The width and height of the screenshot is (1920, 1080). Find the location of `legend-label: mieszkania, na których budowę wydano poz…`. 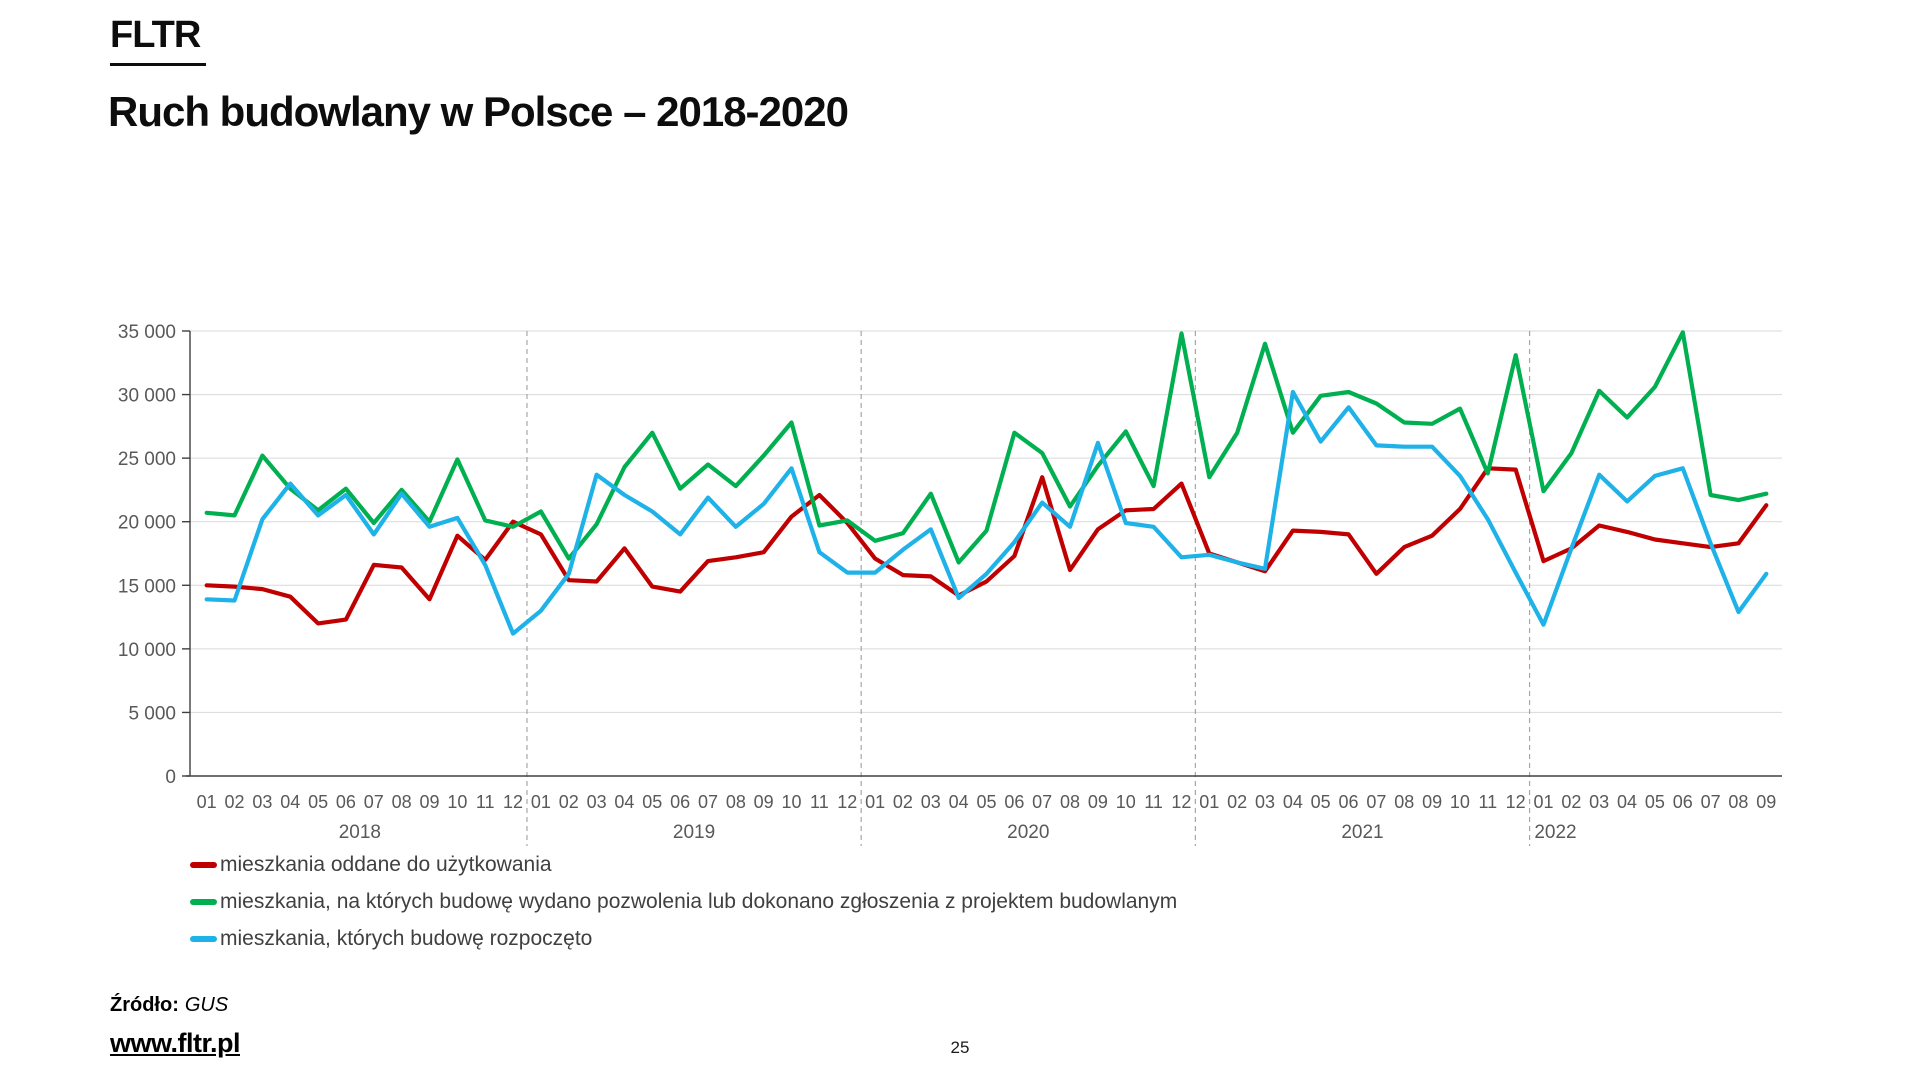

legend-label: mieszkania, na których budowę wydano poz… is located at coordinates (699, 901).